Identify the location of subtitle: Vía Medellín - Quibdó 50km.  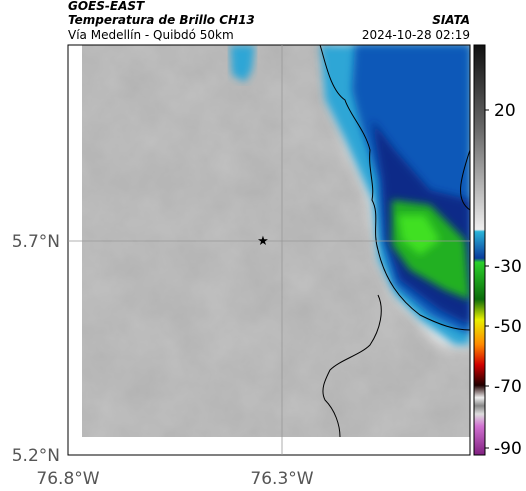
(151, 35).